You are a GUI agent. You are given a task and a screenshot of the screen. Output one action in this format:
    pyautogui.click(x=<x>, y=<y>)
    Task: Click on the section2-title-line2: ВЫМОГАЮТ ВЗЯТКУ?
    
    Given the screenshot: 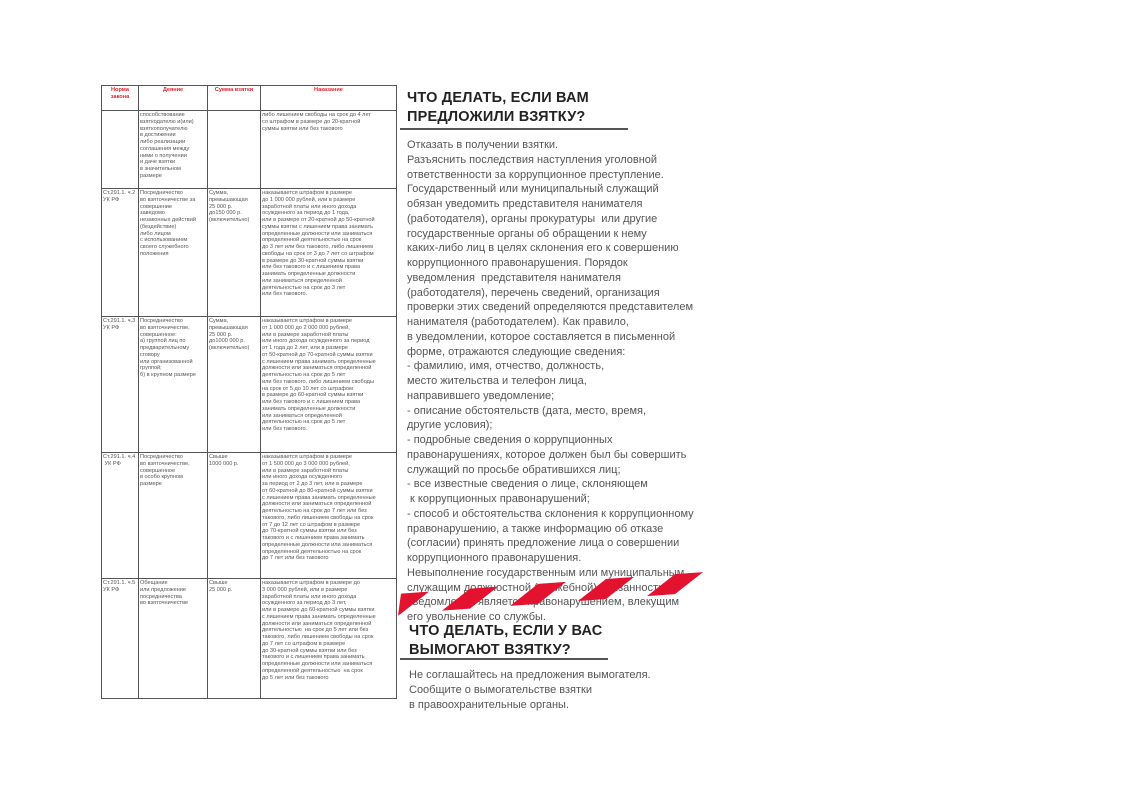 What is the action you would take?
    pyautogui.click(x=490, y=650)
    